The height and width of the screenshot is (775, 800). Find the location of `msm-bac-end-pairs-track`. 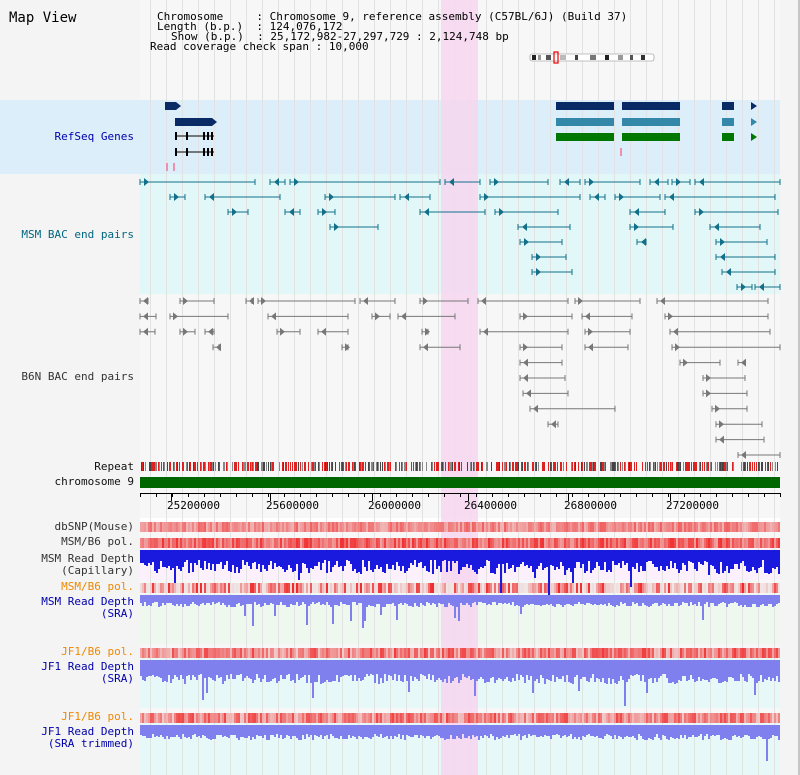

msm-bac-end-pairs-track is located at coordinates (460, 234).